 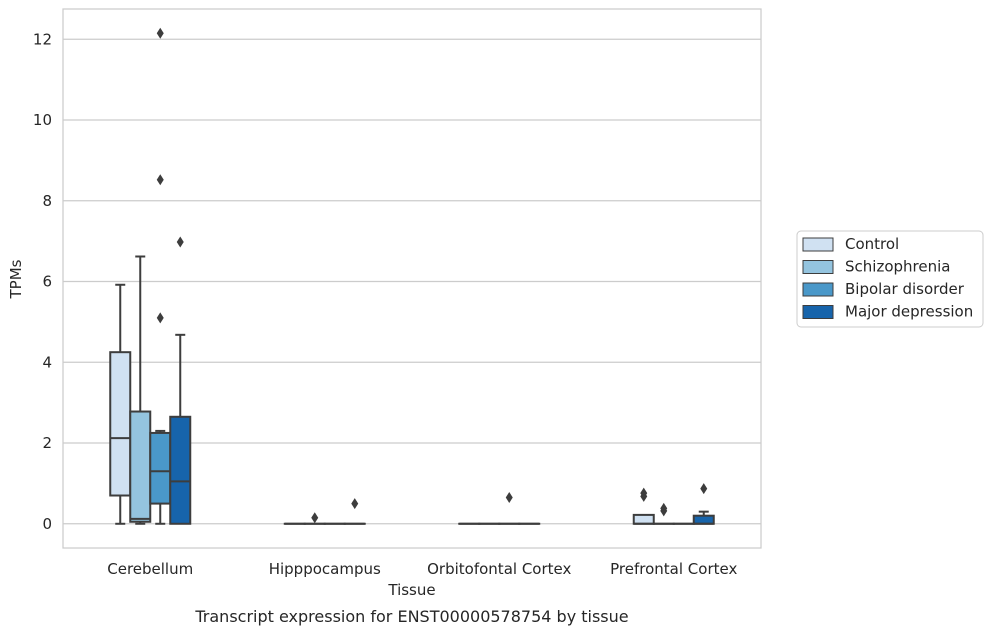 I want to click on y-tick-label: 6, so click(x=47, y=282).